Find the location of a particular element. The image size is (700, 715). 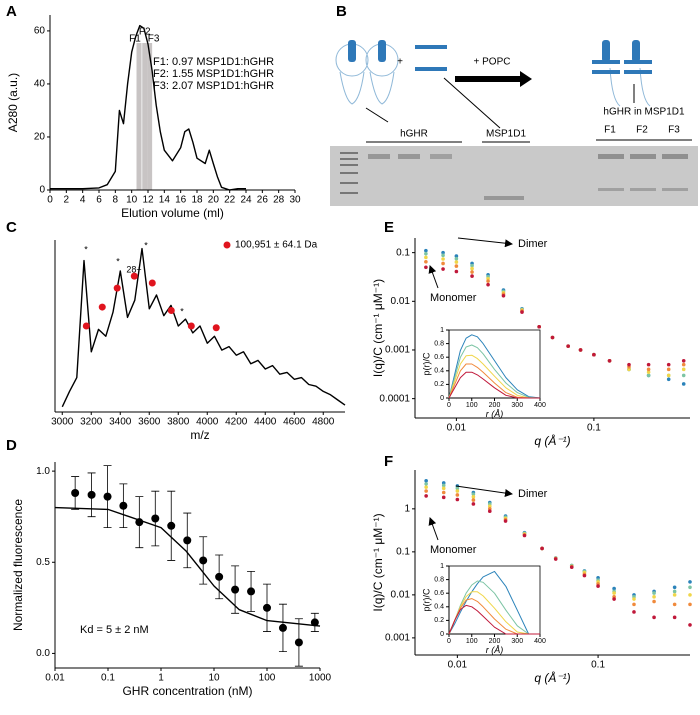

x-tick-label: 14 is located at coordinates (165, 200).